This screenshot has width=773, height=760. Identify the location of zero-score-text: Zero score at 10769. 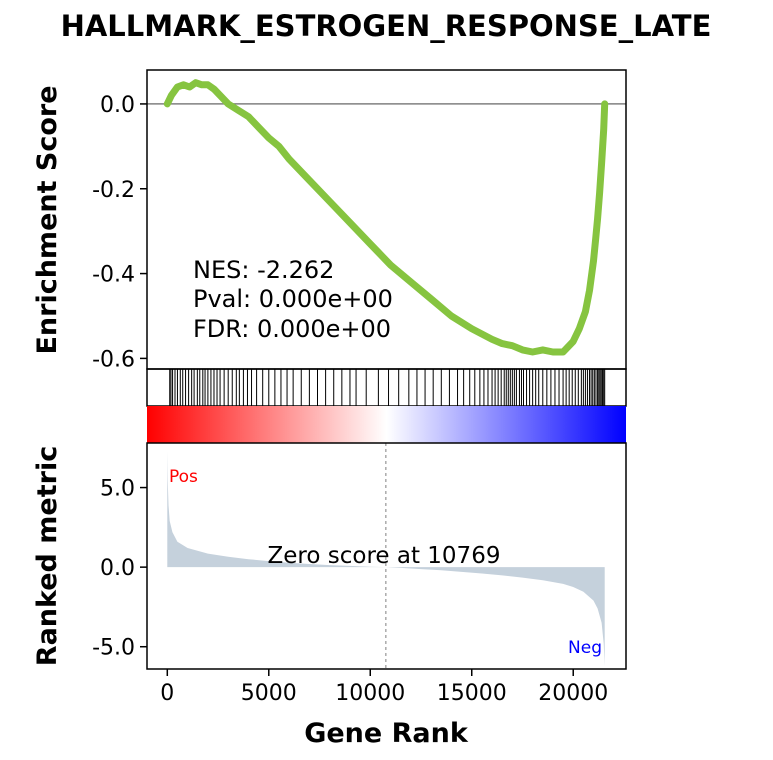
(384, 556).